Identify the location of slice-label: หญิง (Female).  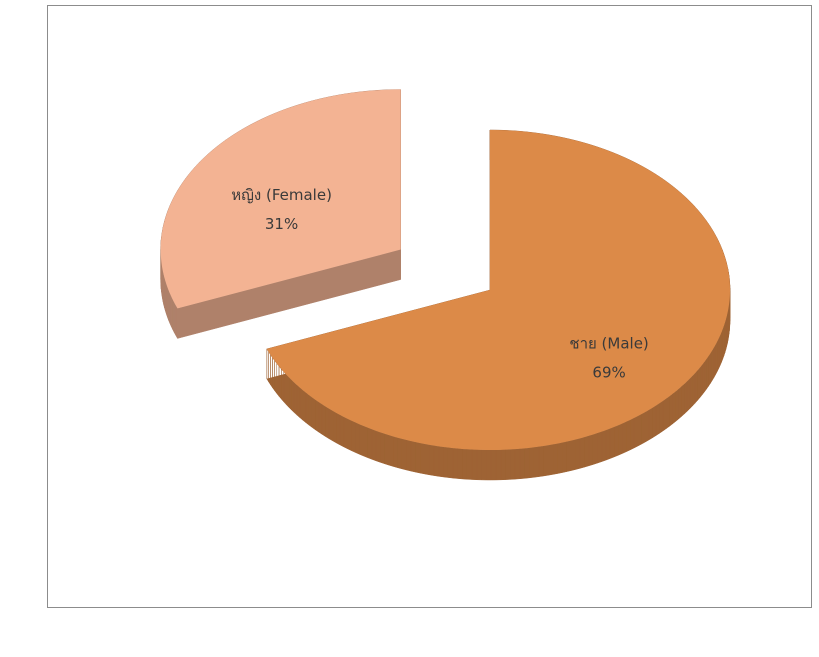
(281, 195).